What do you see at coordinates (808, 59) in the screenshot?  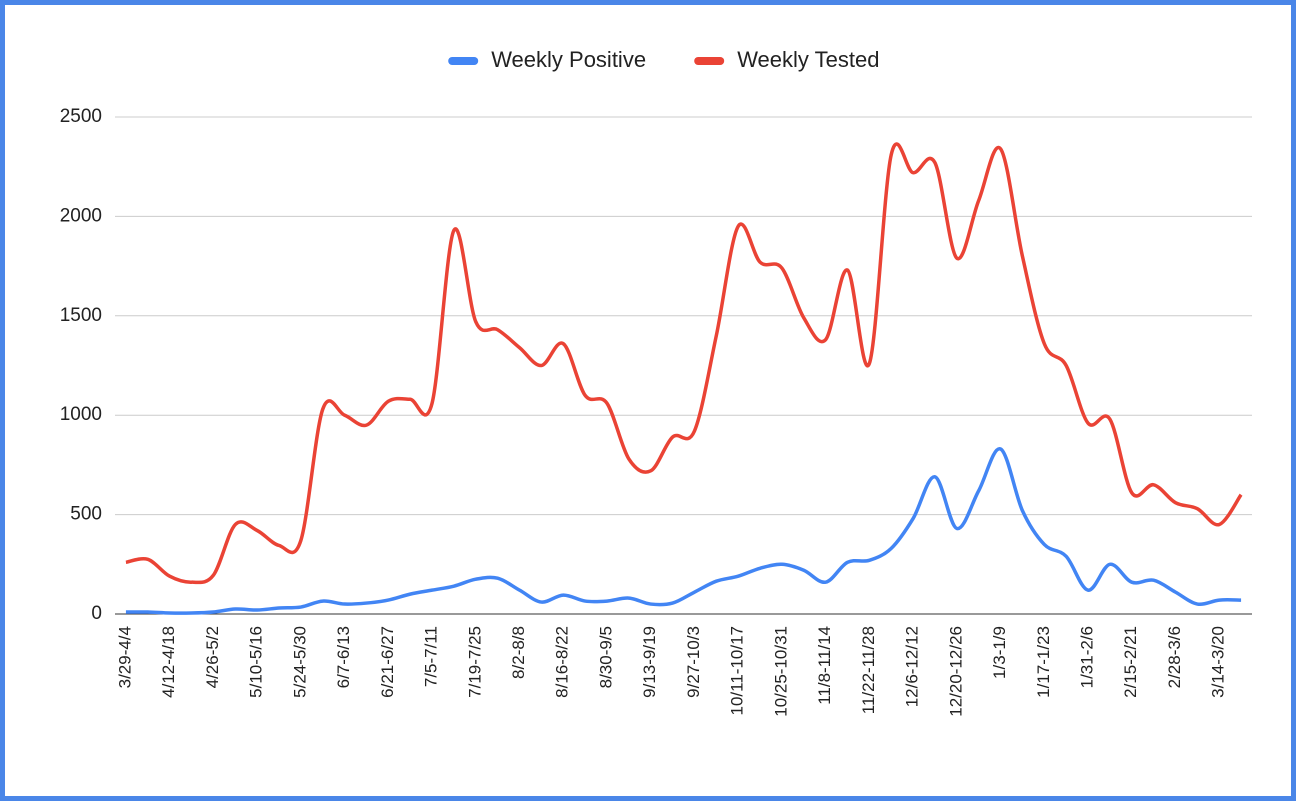 I see `legend-label: Weekly Tested` at bounding box center [808, 59].